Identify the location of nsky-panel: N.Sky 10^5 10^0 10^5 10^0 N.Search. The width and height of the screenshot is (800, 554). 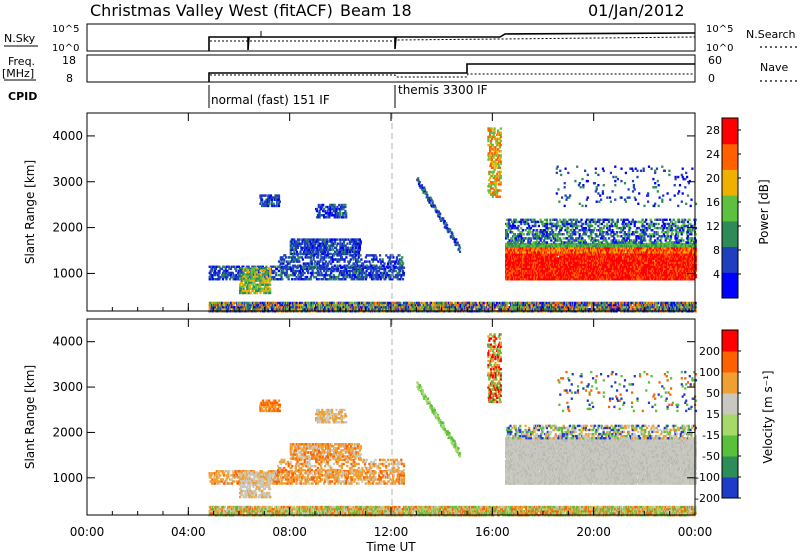
(401, 38).